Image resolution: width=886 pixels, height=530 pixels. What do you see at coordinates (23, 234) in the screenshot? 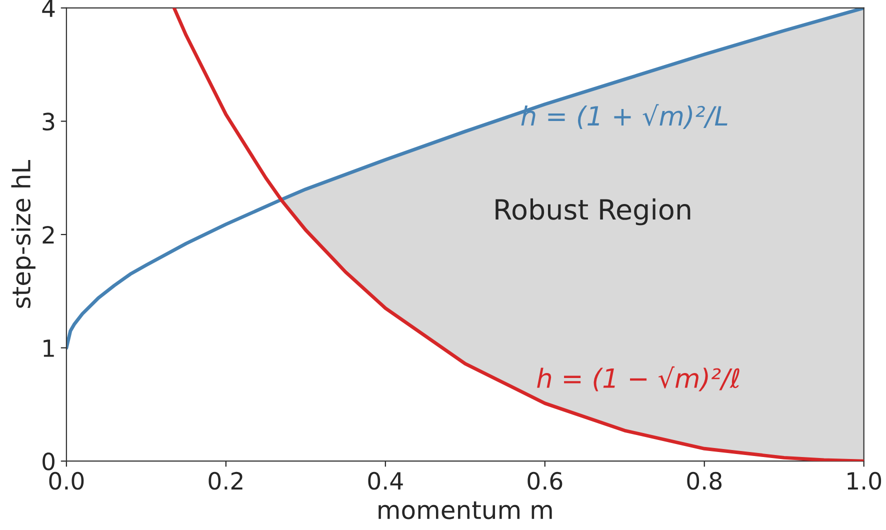
I see `y-axis-title: step-size hL` at bounding box center [23, 234].